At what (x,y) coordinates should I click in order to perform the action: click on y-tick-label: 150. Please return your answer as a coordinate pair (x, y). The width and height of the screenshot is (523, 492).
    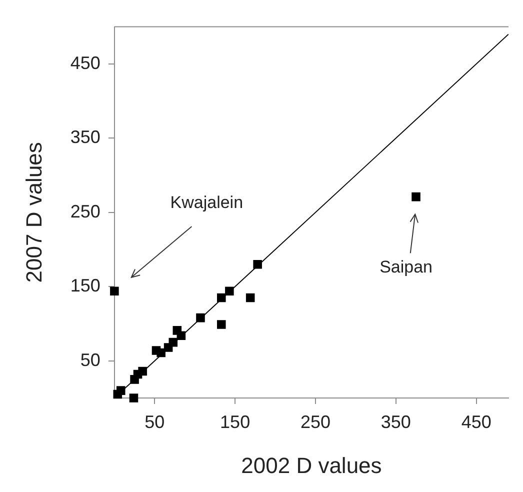
    Looking at the image, I should click on (85, 286).